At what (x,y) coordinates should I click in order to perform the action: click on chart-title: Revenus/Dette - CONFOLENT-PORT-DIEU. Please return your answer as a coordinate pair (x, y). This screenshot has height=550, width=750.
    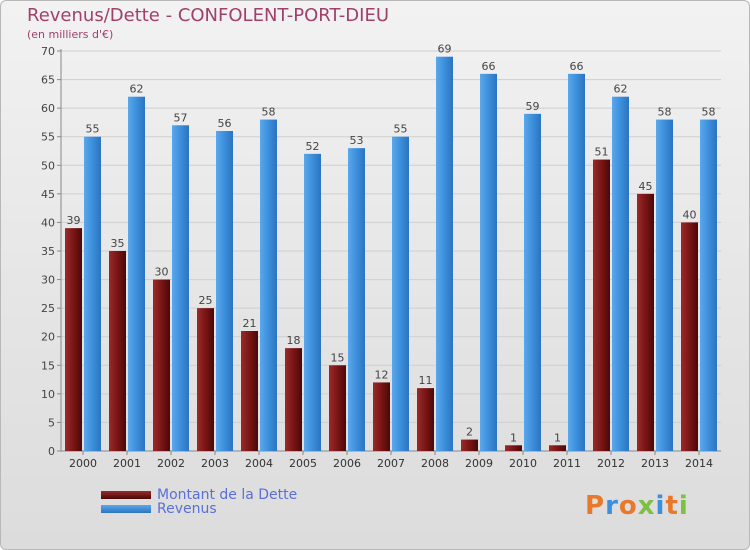
    Looking at the image, I should click on (208, 15).